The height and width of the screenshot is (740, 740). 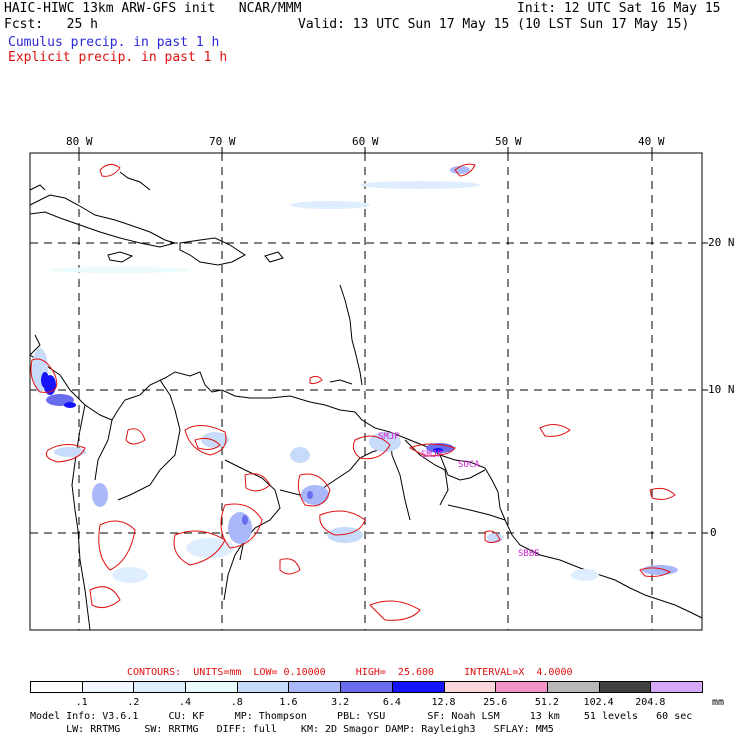 I want to click on station-smjp-2: SMJP, so click(x=389, y=437).